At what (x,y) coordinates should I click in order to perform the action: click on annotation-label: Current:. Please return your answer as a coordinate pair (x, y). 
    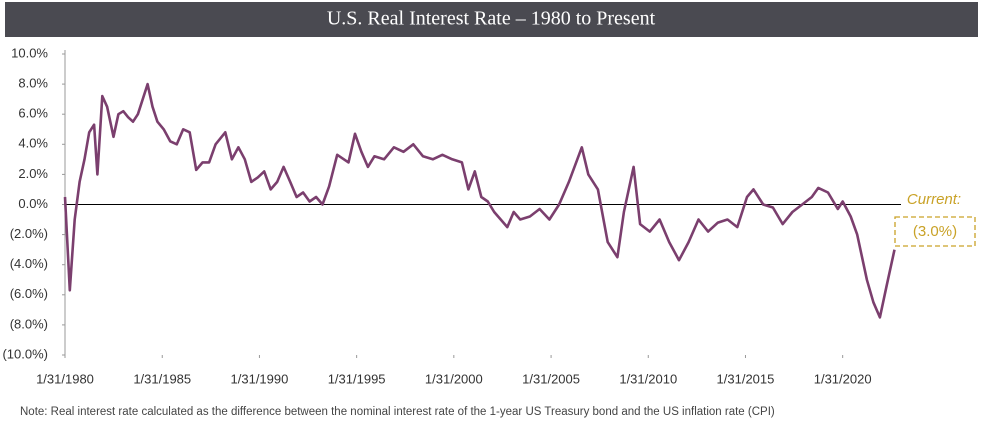
    Looking at the image, I should click on (934, 199).